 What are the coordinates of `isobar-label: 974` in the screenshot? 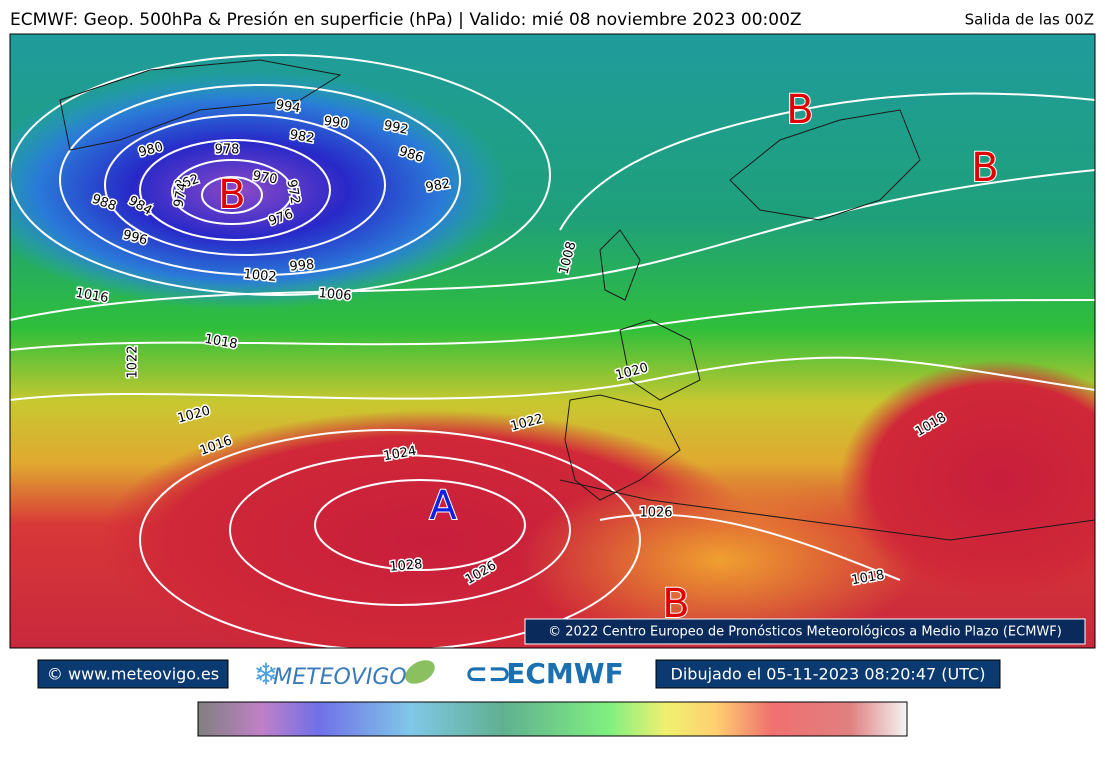 It's located at (180, 194).